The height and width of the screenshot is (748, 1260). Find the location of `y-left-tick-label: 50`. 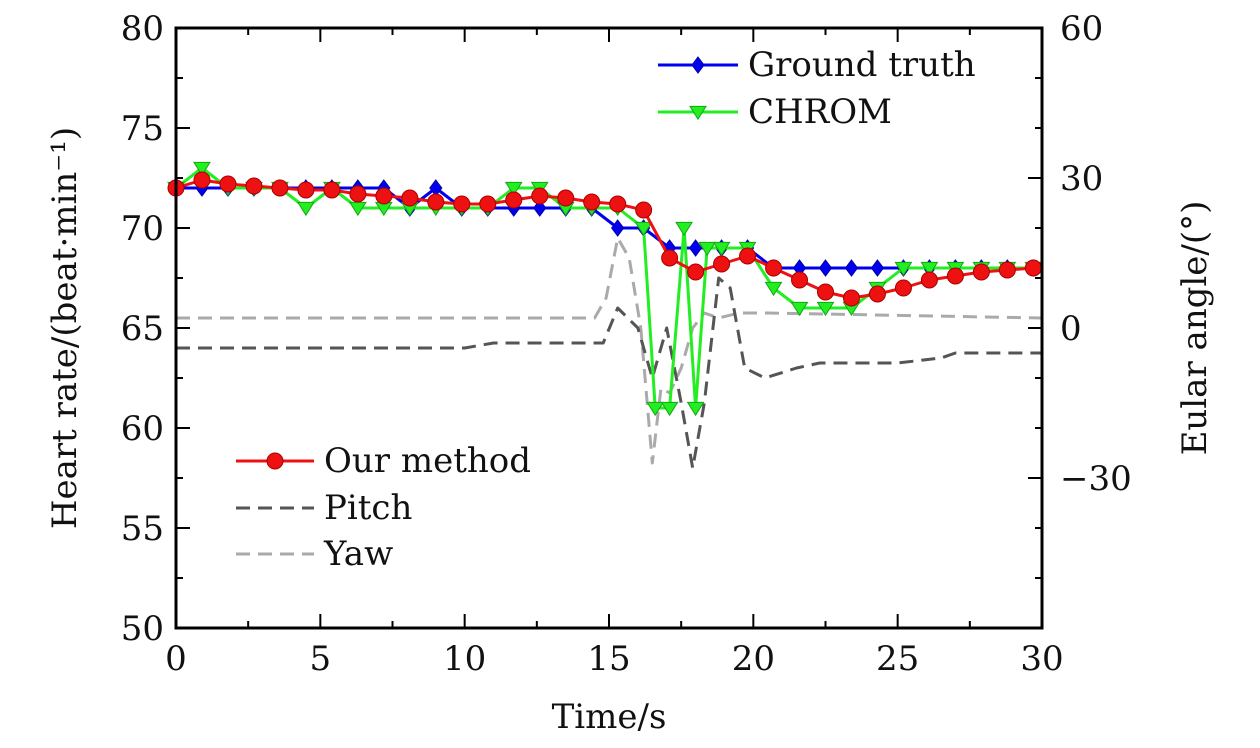

y-left-tick-label: 50 is located at coordinates (142, 629).